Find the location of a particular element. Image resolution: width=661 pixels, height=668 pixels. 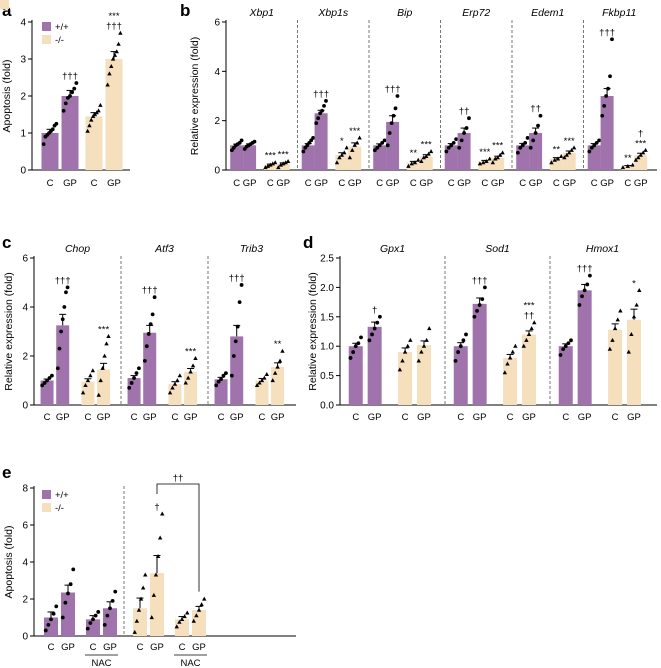

panel-b-significance-mark: ††† is located at coordinates (607, 32).